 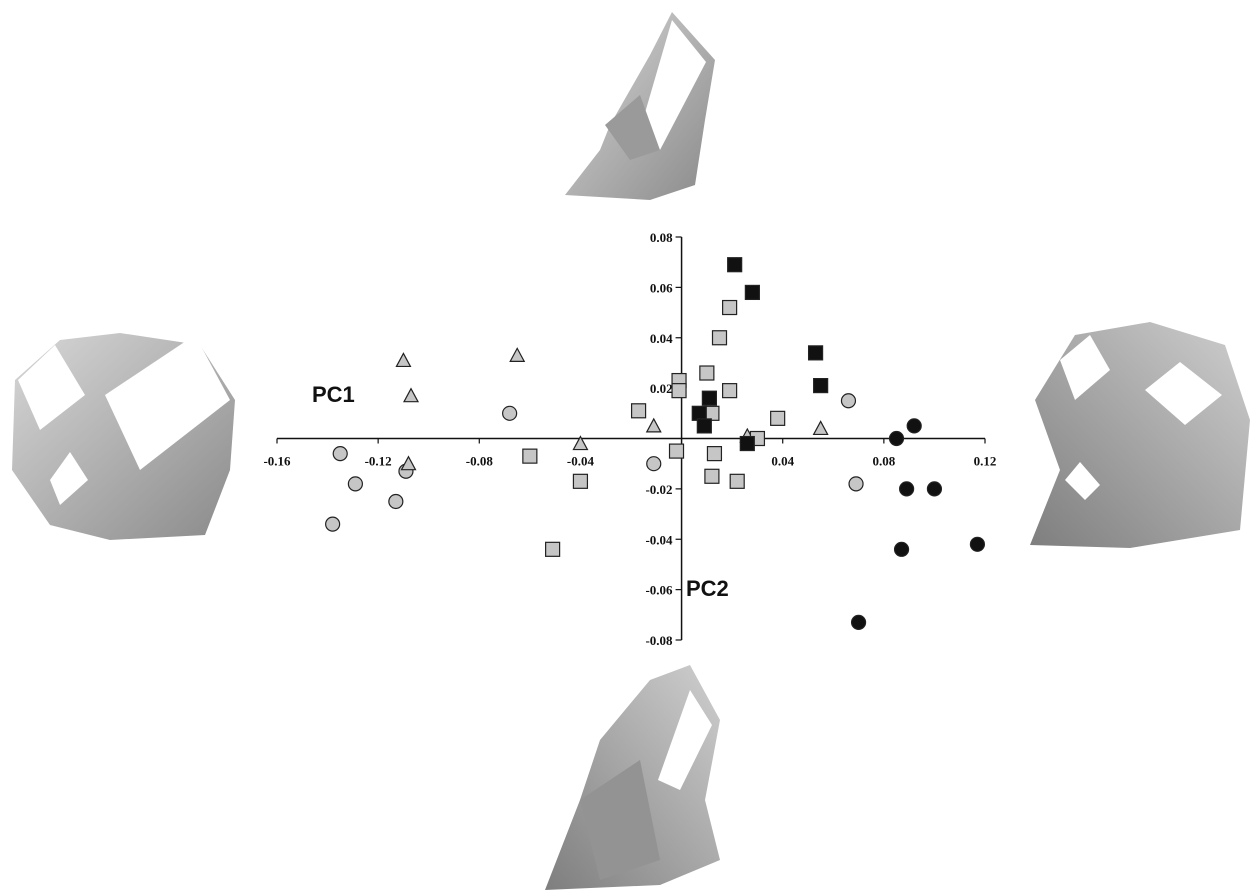 I want to click on x-axis-label: PC1, so click(x=333, y=394).